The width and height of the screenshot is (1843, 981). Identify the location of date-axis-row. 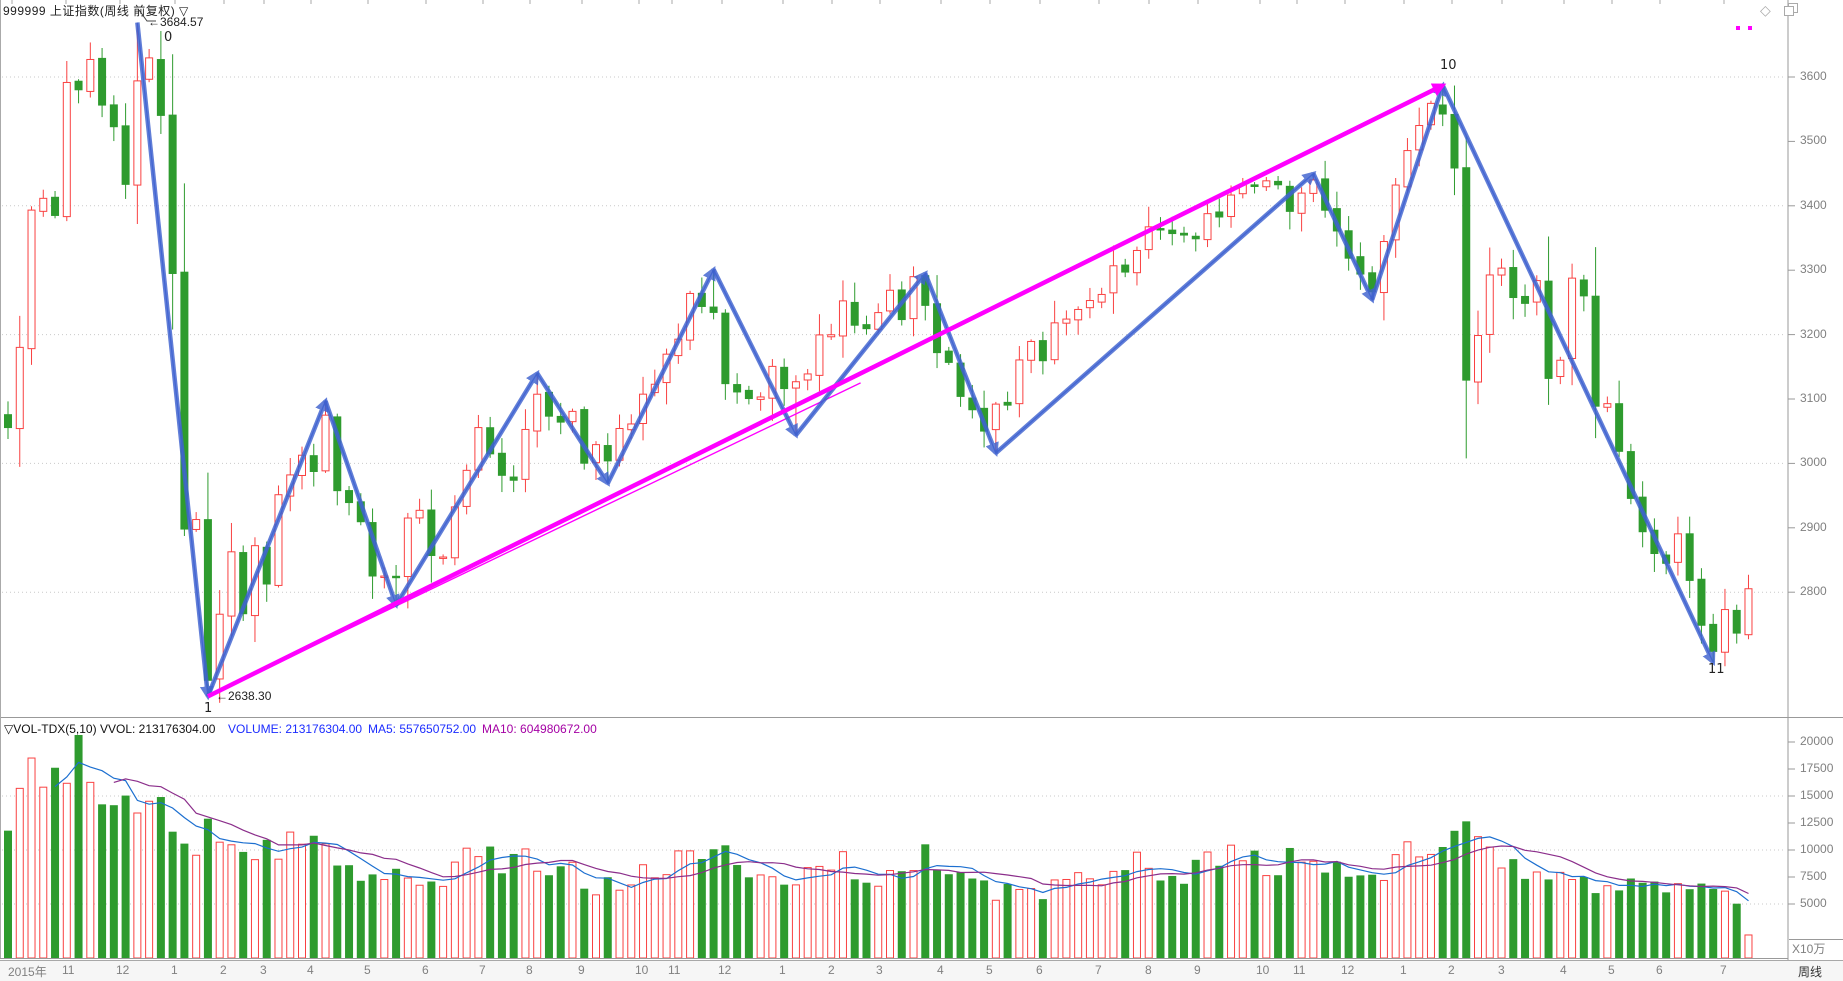
(921, 970).